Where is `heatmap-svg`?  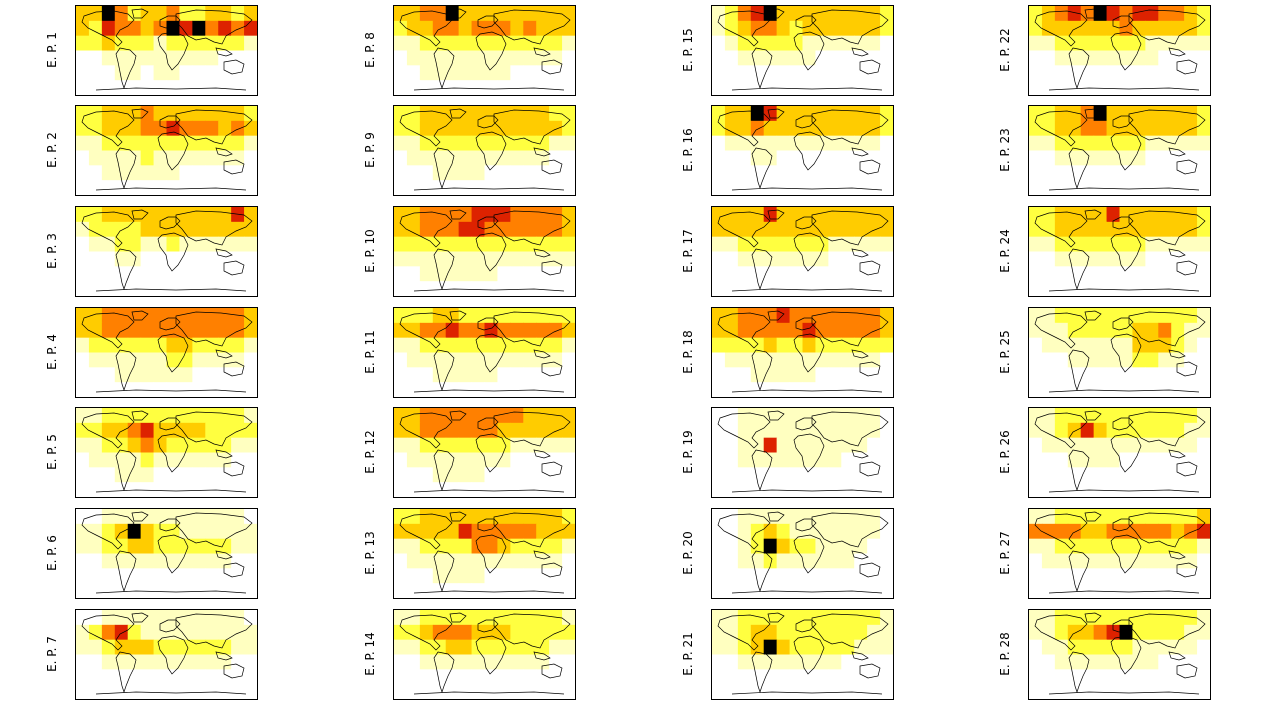
heatmap-svg is located at coordinates (1119, 150).